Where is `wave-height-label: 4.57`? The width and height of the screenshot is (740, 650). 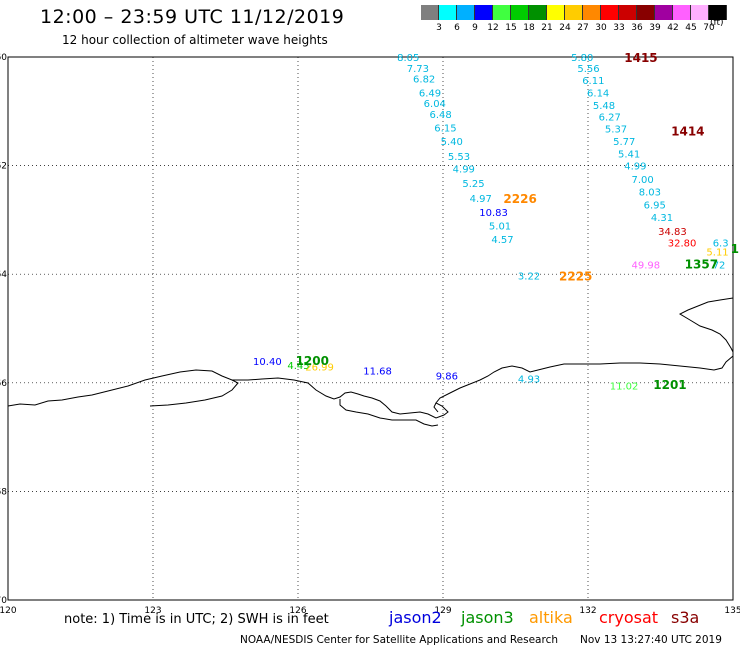
wave-height-label: 4.57 is located at coordinates (502, 240).